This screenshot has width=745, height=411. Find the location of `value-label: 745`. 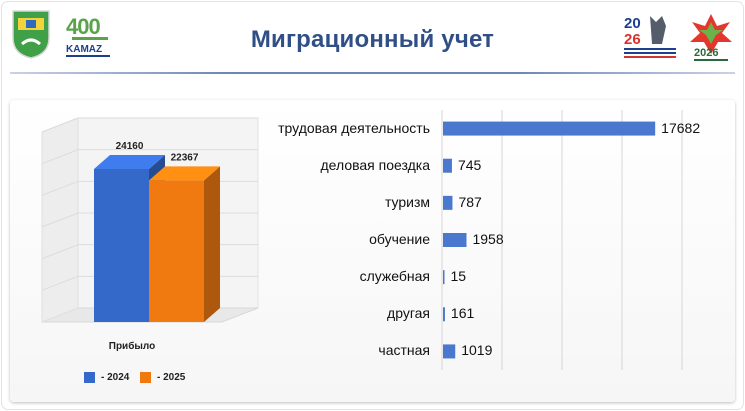

value-label: 745 is located at coordinates (469, 164).